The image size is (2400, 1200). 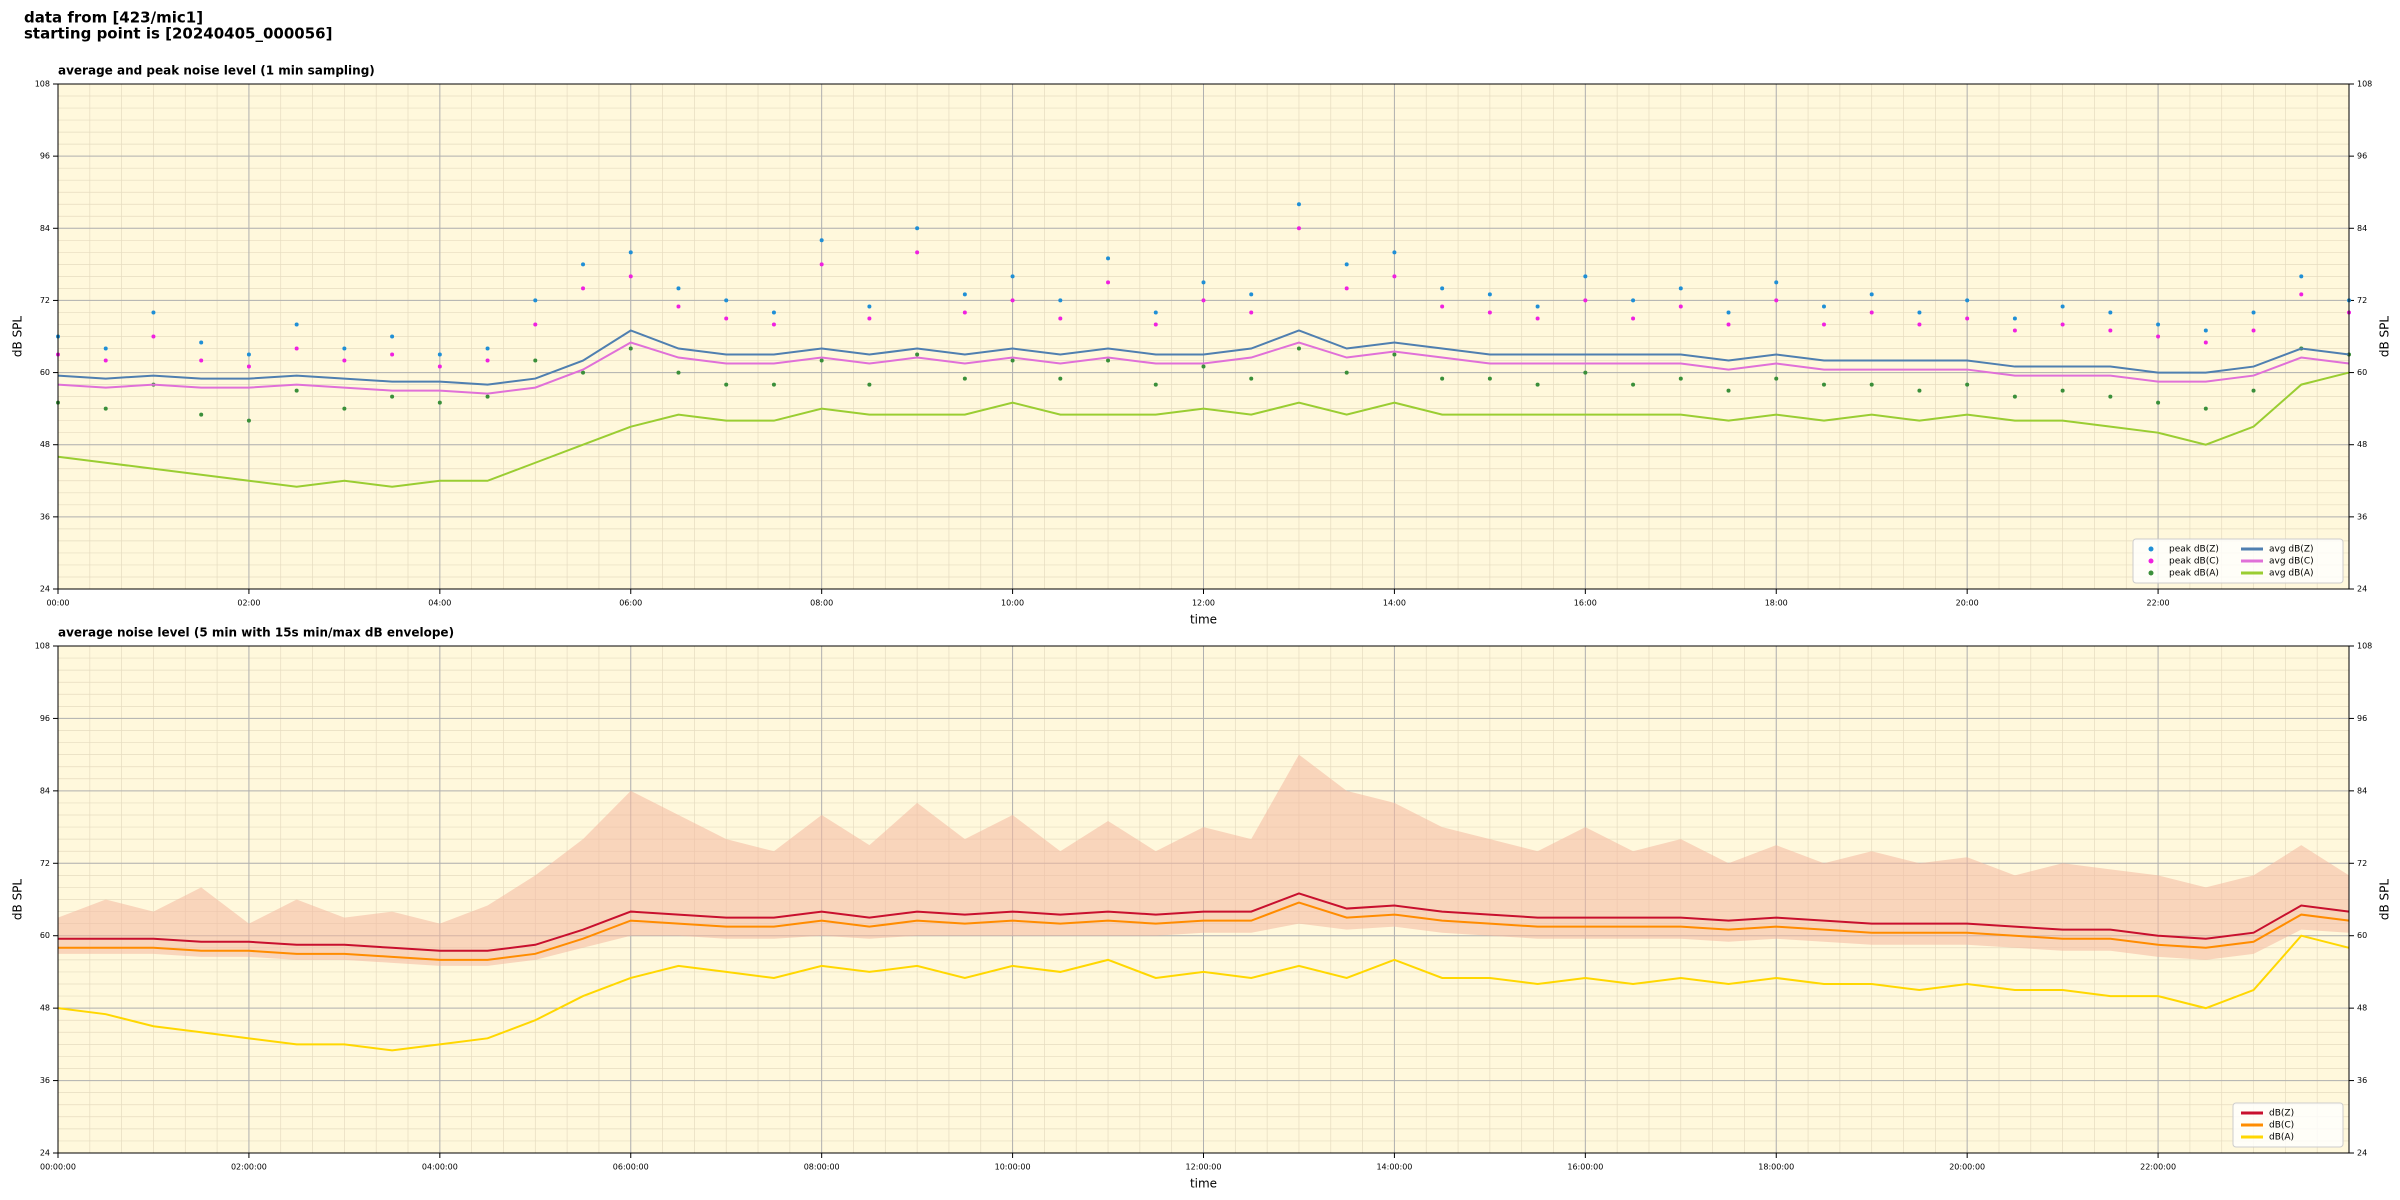 I want to click on x-tick-label: 02:00:00, so click(x=249, y=1167).